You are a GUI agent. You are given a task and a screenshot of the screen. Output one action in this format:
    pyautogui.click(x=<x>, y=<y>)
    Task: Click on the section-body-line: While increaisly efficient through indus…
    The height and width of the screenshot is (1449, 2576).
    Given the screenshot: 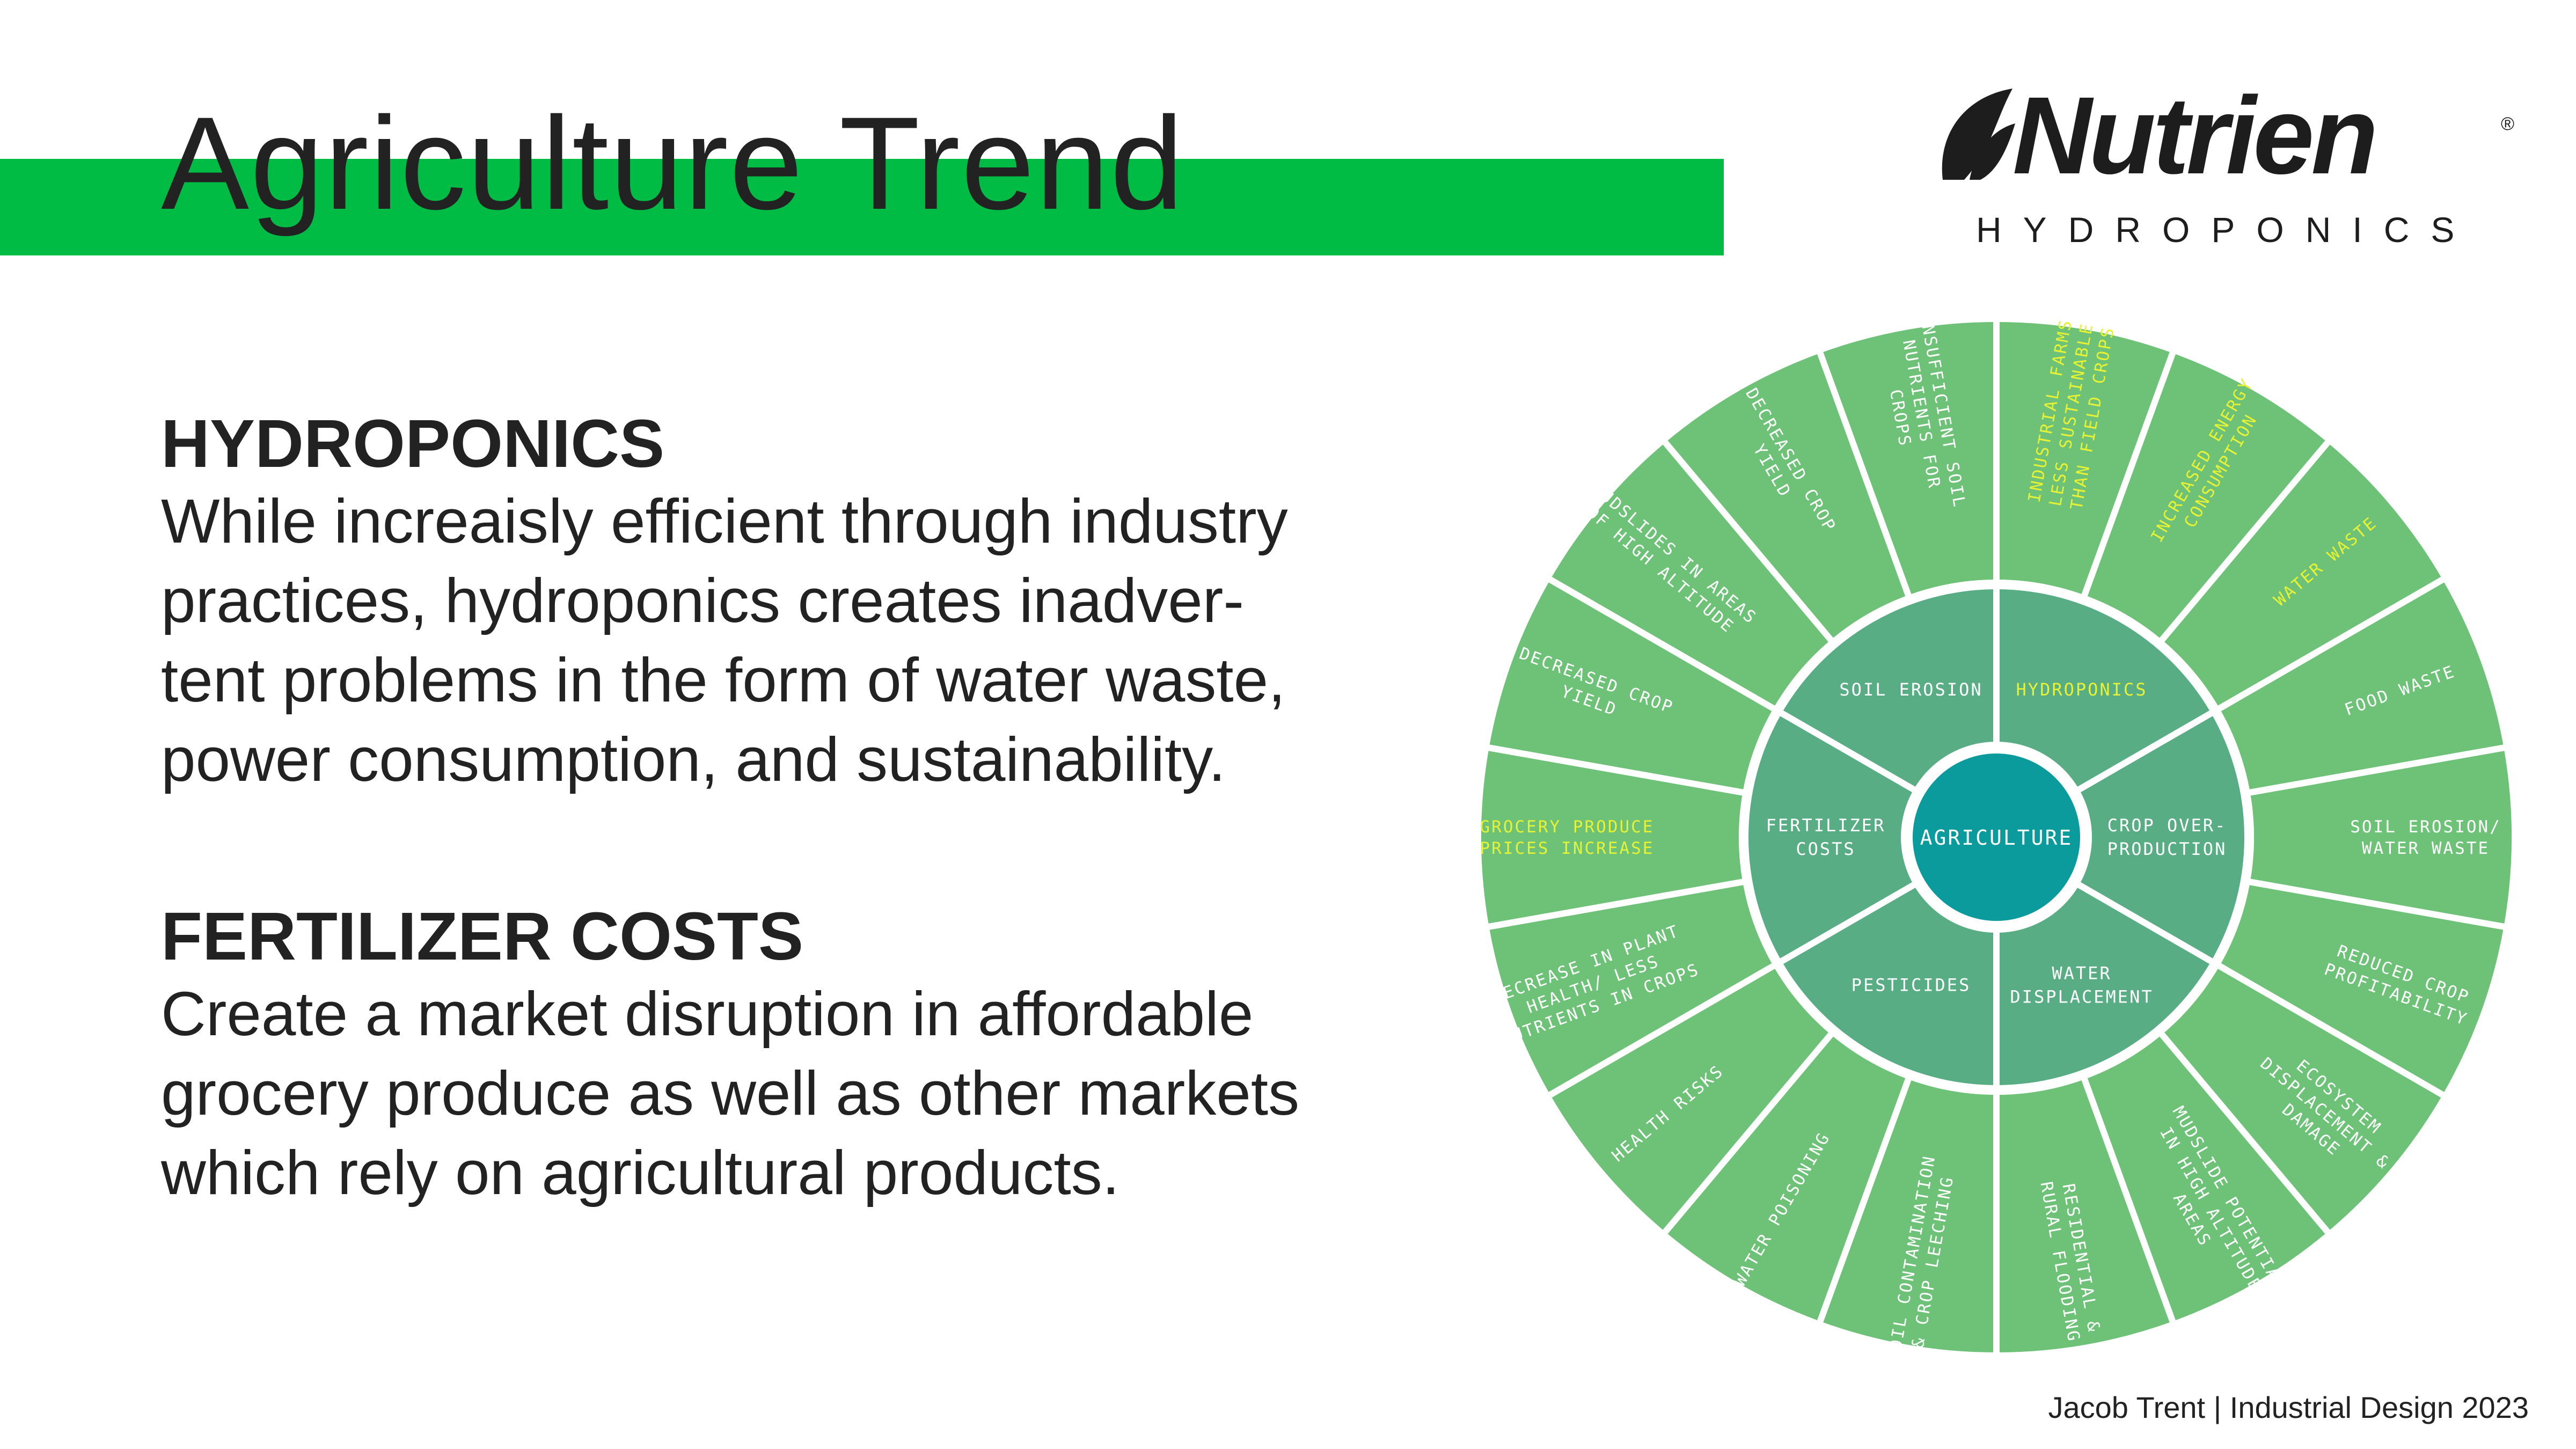 What is the action you would take?
    pyautogui.click(x=724, y=521)
    